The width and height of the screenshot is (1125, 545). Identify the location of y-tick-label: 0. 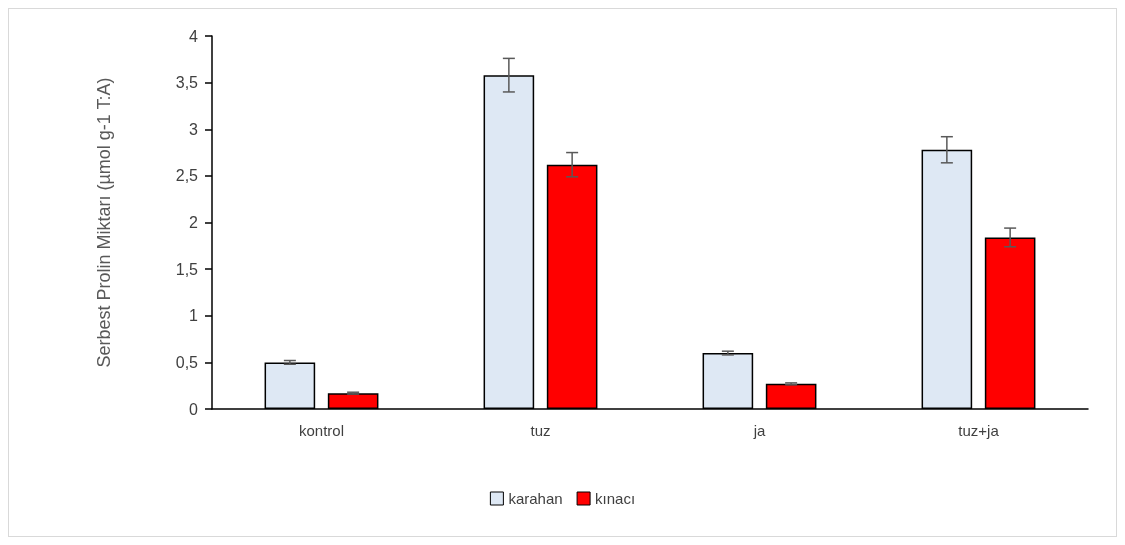
(194, 409).